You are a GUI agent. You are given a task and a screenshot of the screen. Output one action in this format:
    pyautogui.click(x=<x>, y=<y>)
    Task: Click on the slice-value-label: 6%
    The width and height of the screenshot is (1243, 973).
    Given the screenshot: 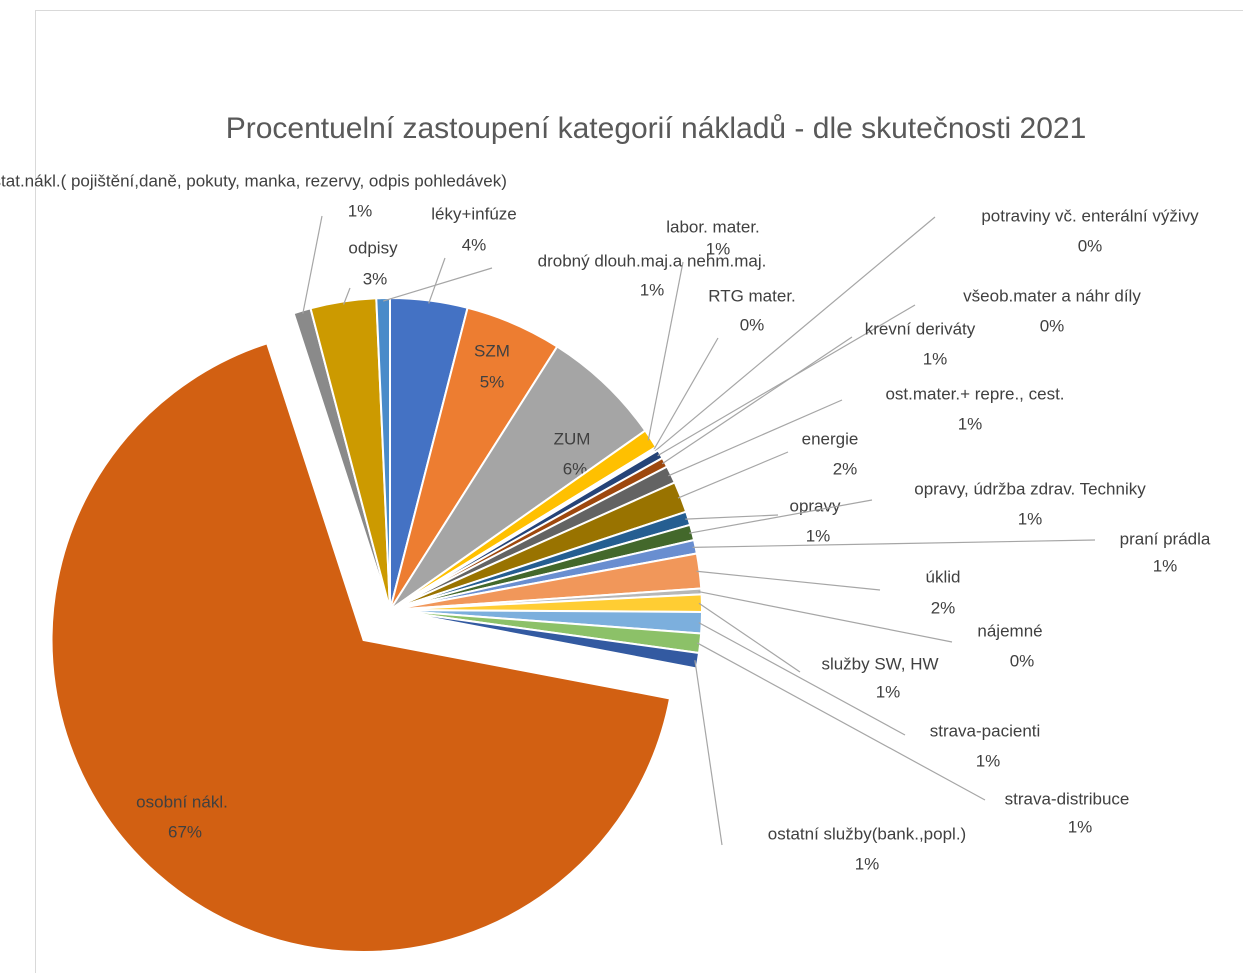 What is the action you would take?
    pyautogui.click(x=575, y=468)
    